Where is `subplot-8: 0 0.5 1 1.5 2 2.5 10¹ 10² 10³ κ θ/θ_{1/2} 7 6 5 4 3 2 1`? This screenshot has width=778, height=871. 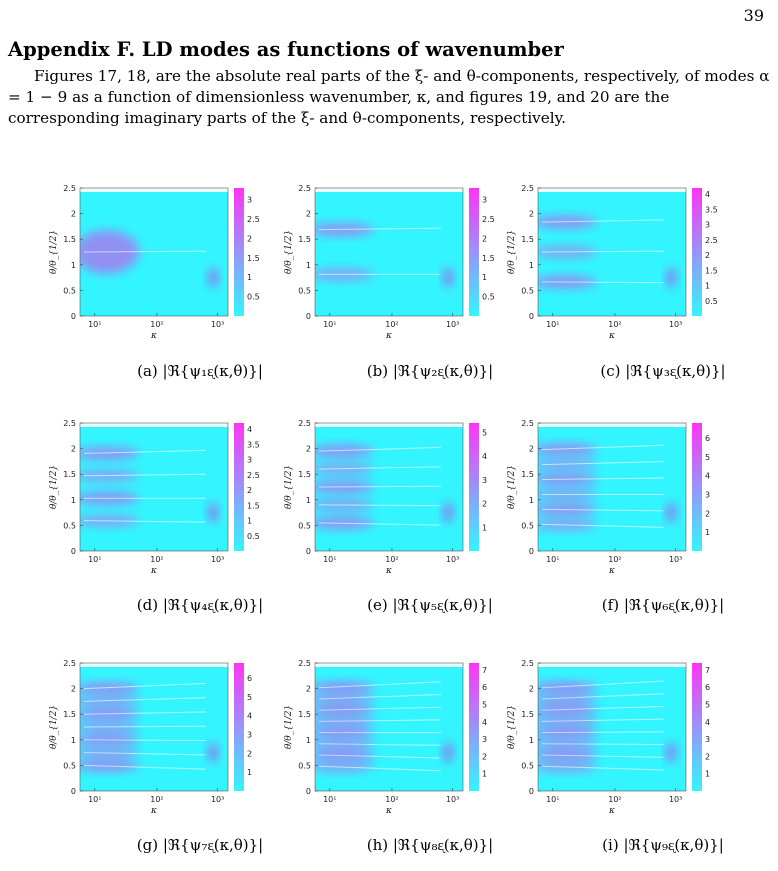
subplot-8: 0 0.5 1 1.5 2 2.5 10¹ 10² 10³ κ θ/θ_{1/2} 7 6 5 4 3 2 1 is located at coordinates (385, 737).